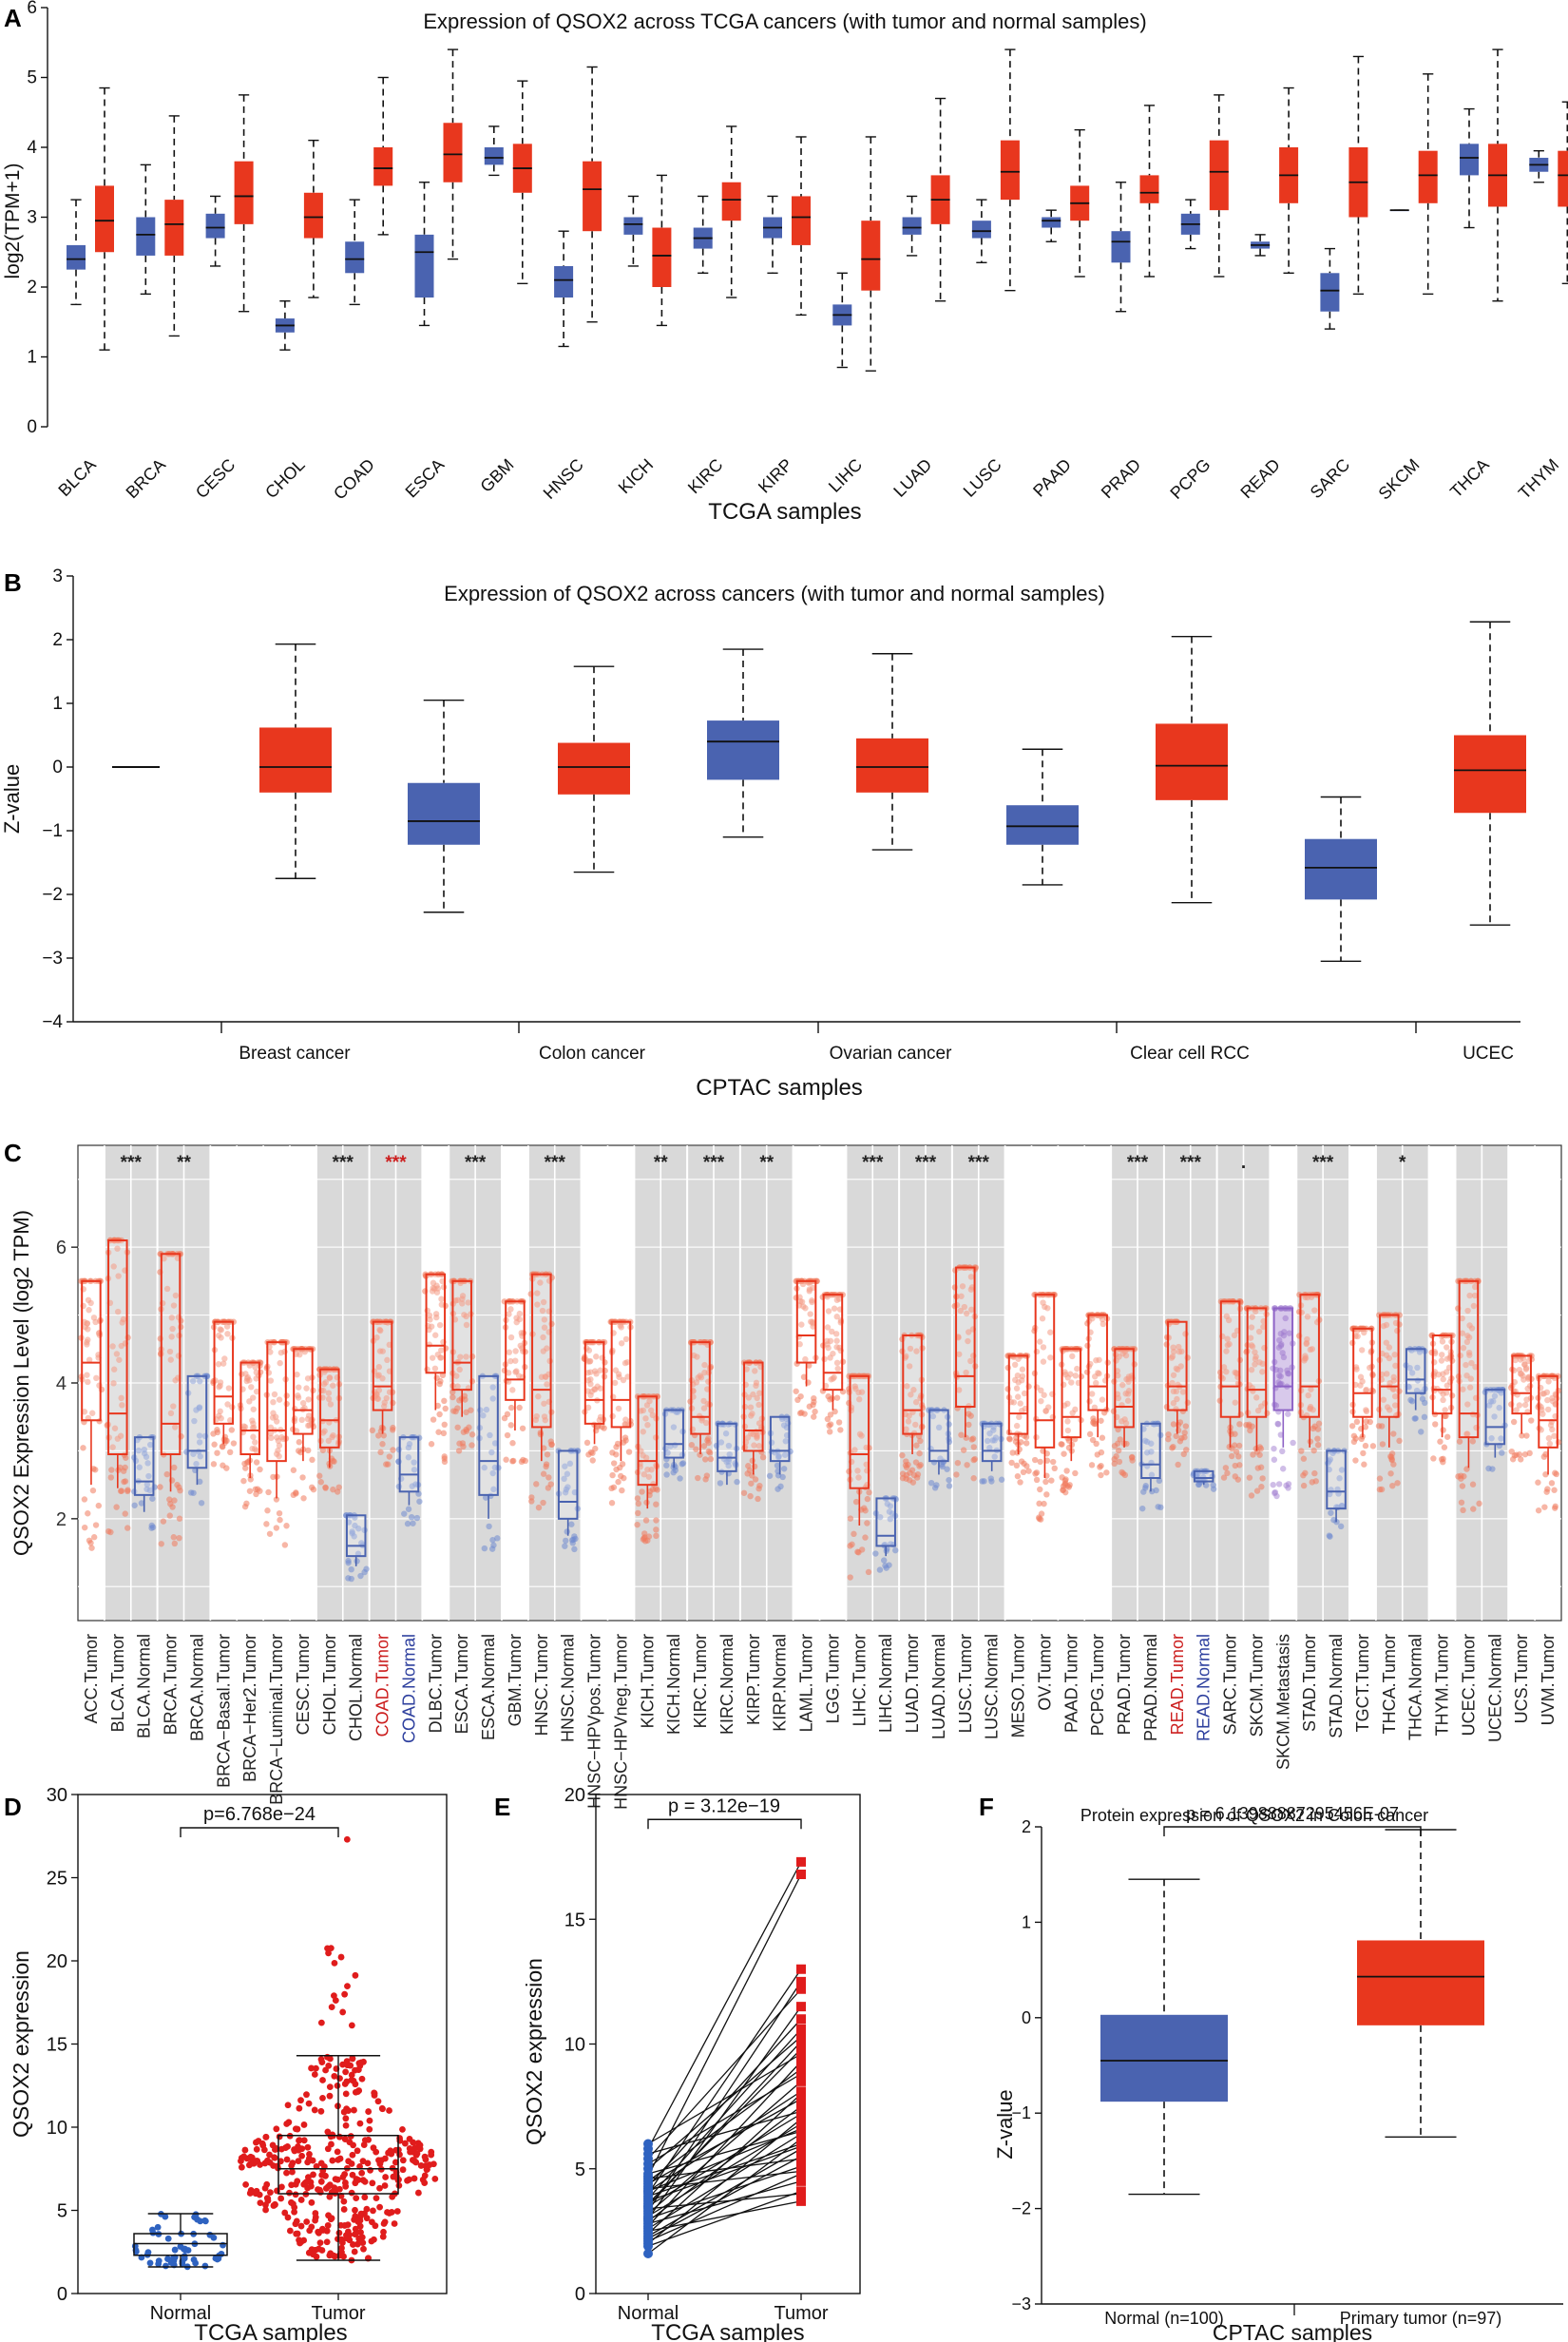 The image size is (1568, 2342). What do you see at coordinates (147, 479) in the screenshot?
I see `panel-a-x-tick-label: BRCA` at bounding box center [147, 479].